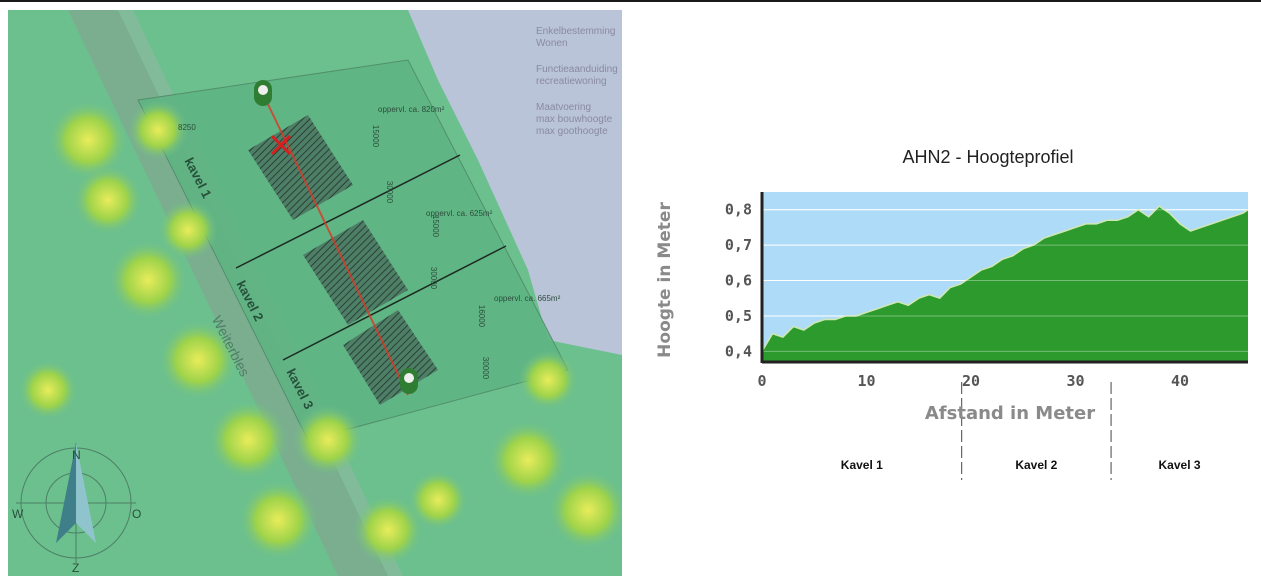  Describe the element at coordinates (571, 81) in the screenshot. I see `legend-line: recreatiewoning` at that location.